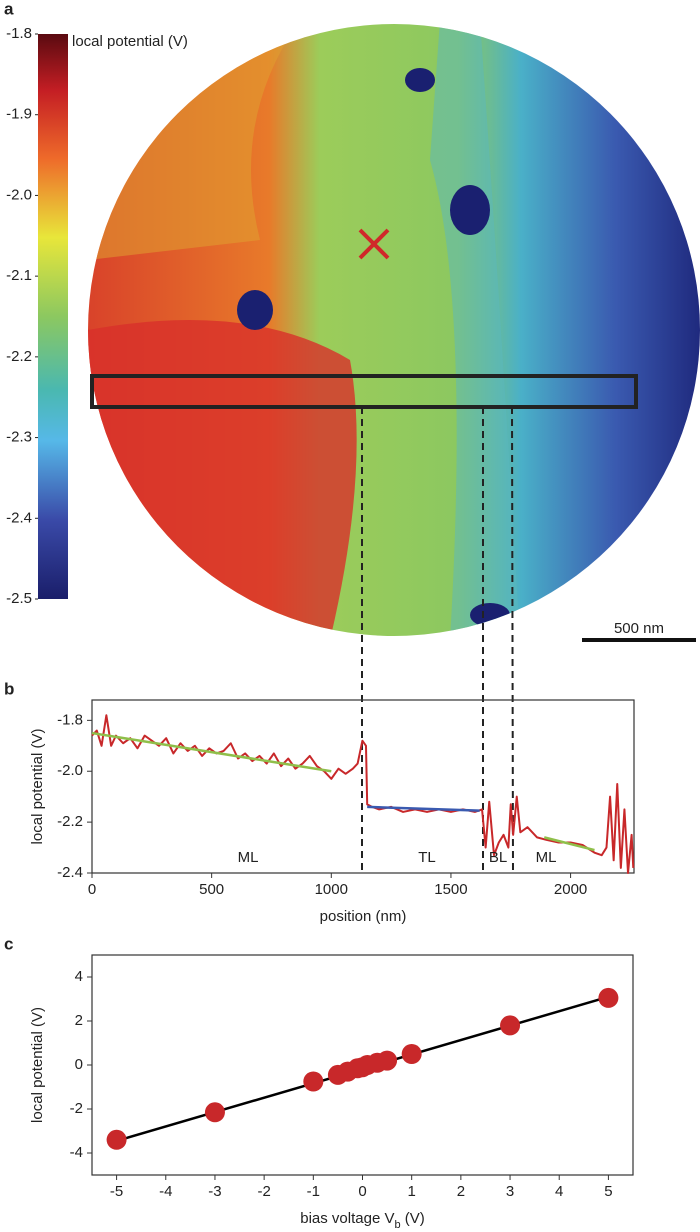  I want to click on x-axis-label-part: (V), so click(413, 1218).